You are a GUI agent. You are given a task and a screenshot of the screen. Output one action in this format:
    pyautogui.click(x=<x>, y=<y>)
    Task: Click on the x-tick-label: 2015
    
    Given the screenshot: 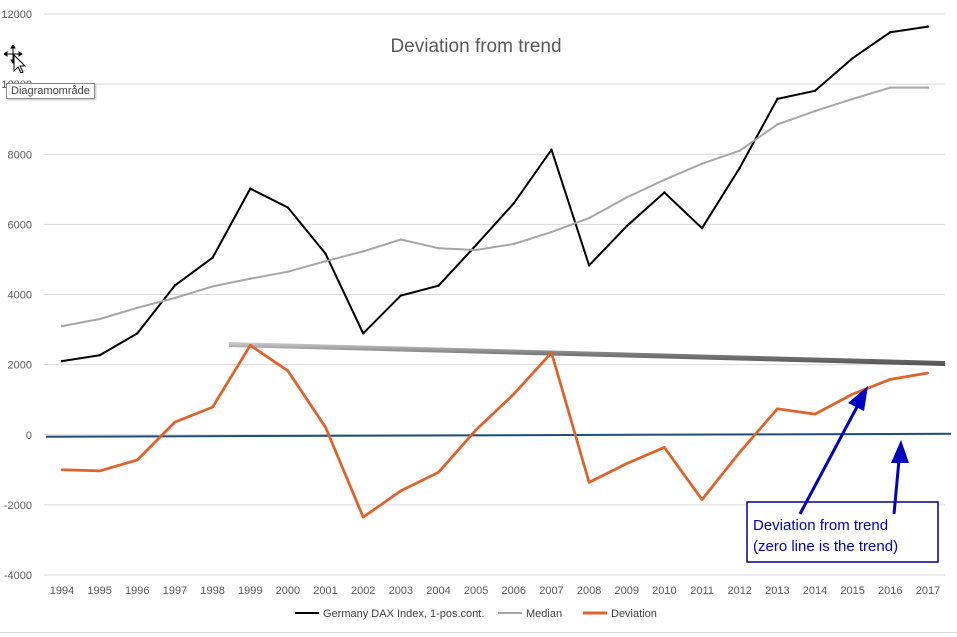 What is the action you would take?
    pyautogui.click(x=852, y=591)
    